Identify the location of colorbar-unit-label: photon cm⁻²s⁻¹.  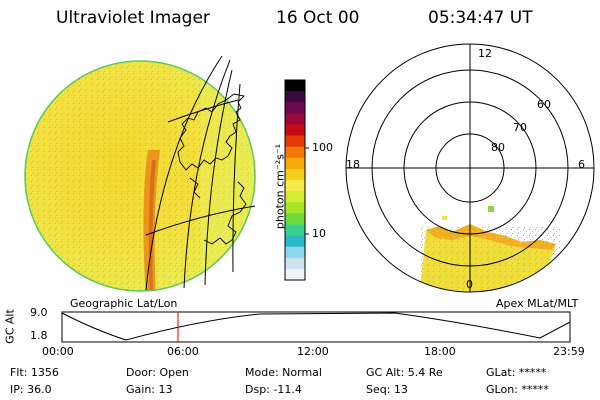
(280, 186).